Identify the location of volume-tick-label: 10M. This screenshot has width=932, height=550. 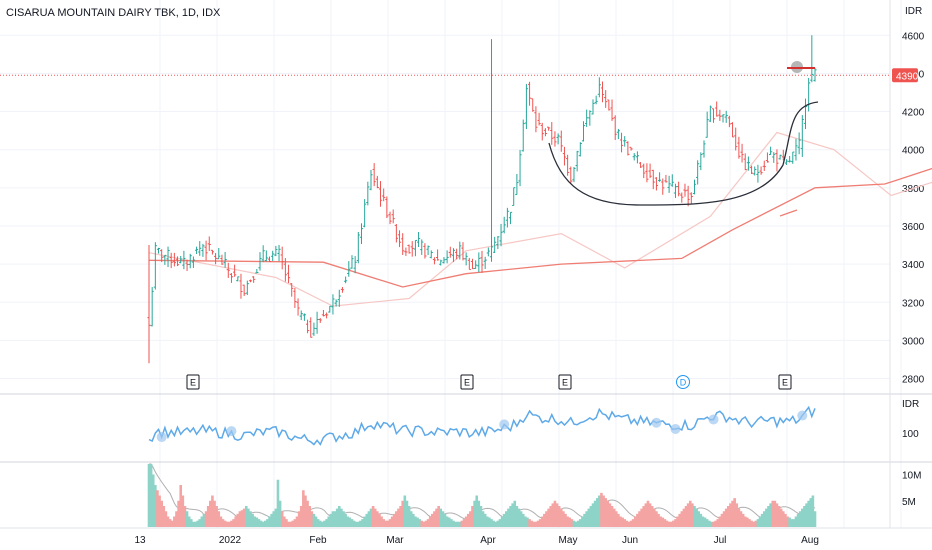
(911, 476).